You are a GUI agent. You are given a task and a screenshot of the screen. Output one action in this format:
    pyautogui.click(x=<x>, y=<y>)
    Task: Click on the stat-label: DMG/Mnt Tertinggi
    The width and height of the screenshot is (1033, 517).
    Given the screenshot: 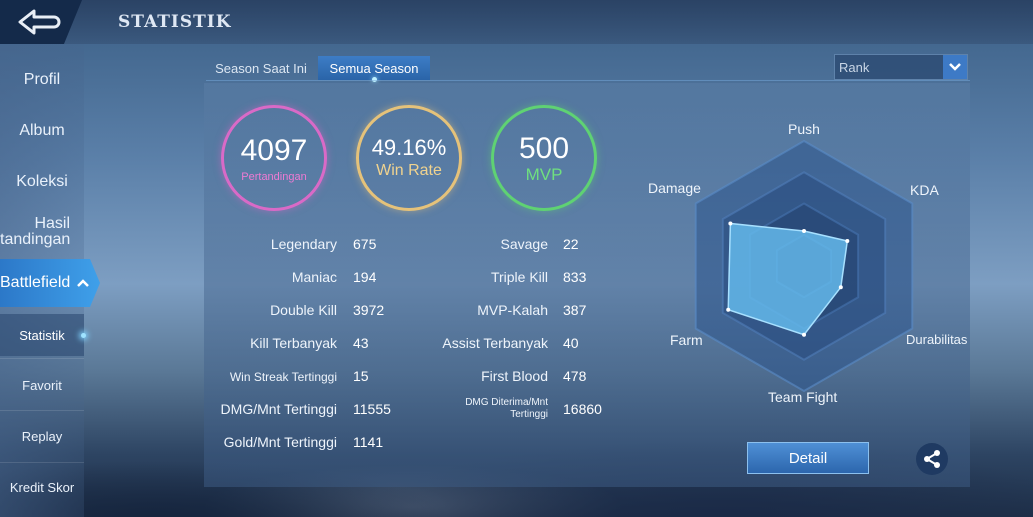 What is the action you would take?
    pyautogui.click(x=278, y=409)
    